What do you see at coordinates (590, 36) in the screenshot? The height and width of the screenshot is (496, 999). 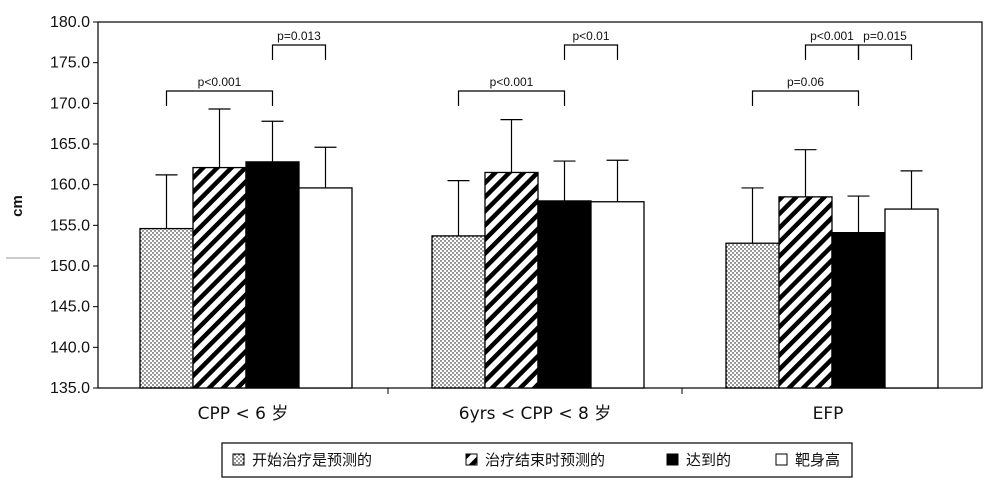 I see `p-value-label: p<0.01` at bounding box center [590, 36].